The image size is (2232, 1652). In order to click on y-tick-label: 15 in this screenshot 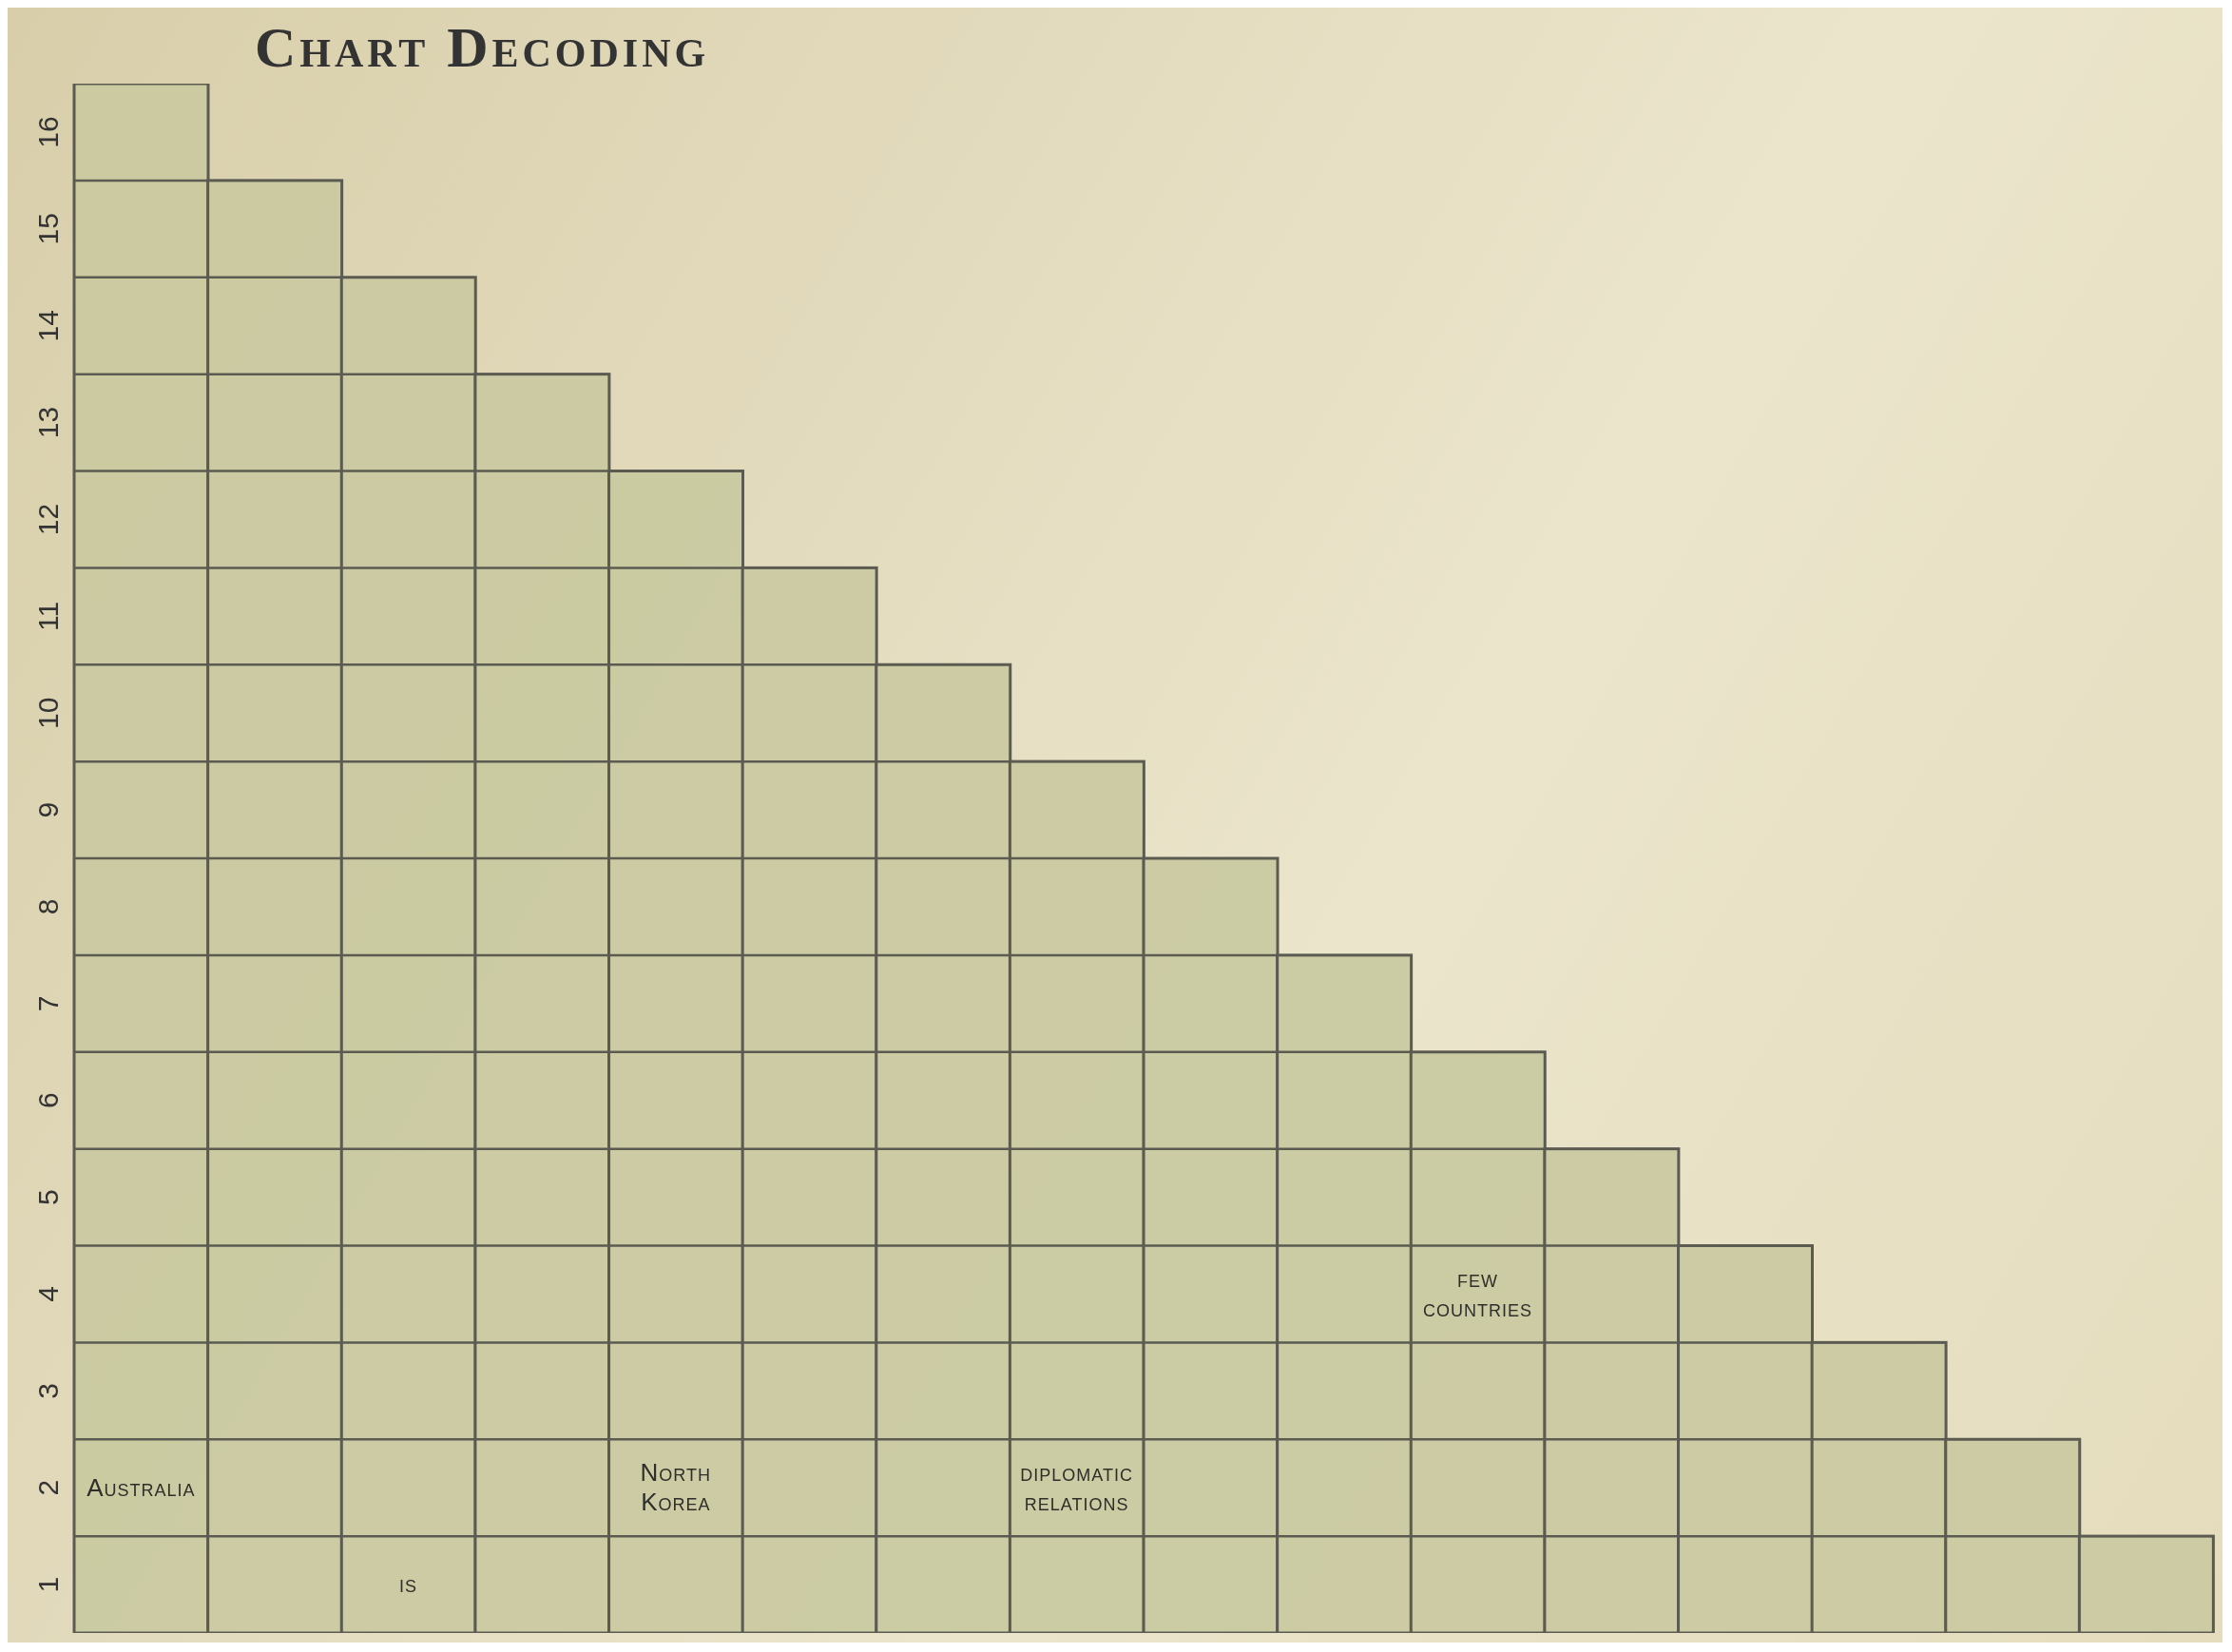, I will do `click(47, 229)`.